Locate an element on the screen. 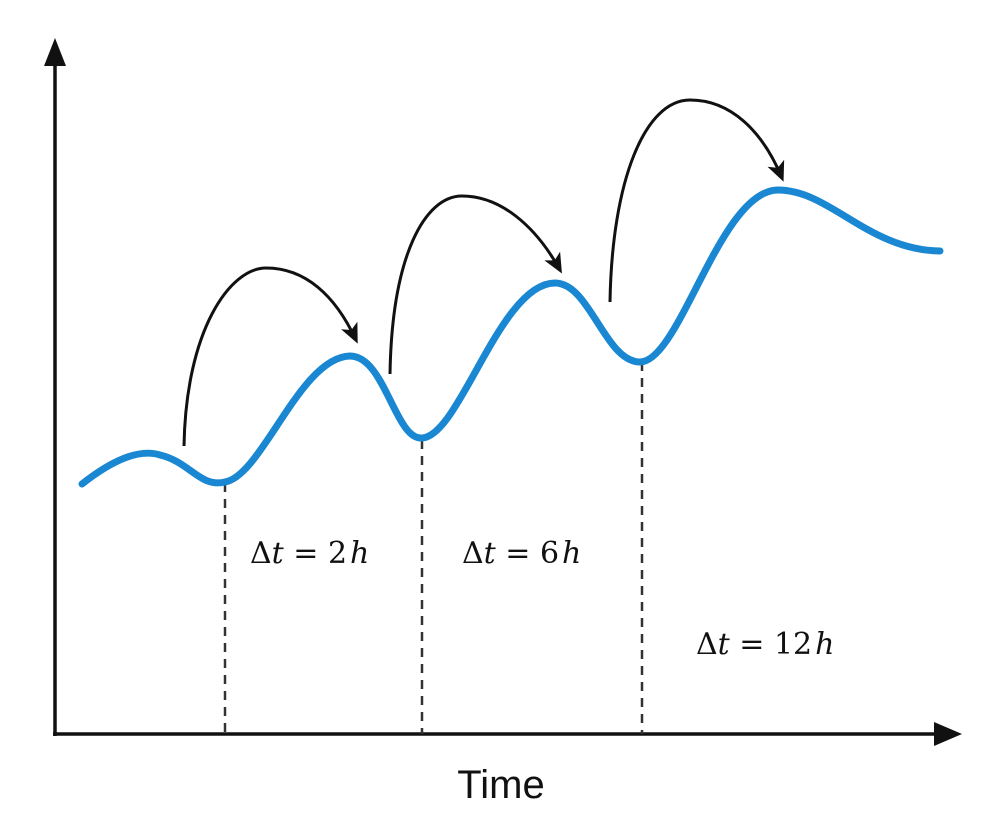 The image size is (982, 838). interval-label-3: Δt = 12 h is located at coordinates (765, 644).